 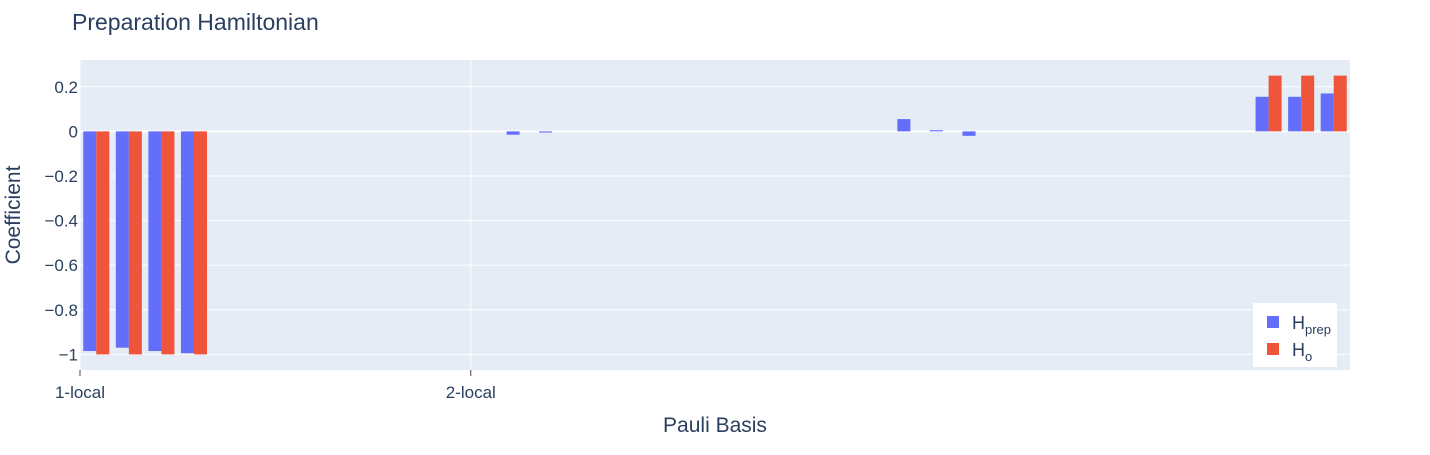 I want to click on legend-item-1: Hprep, so click(x=1299, y=325).